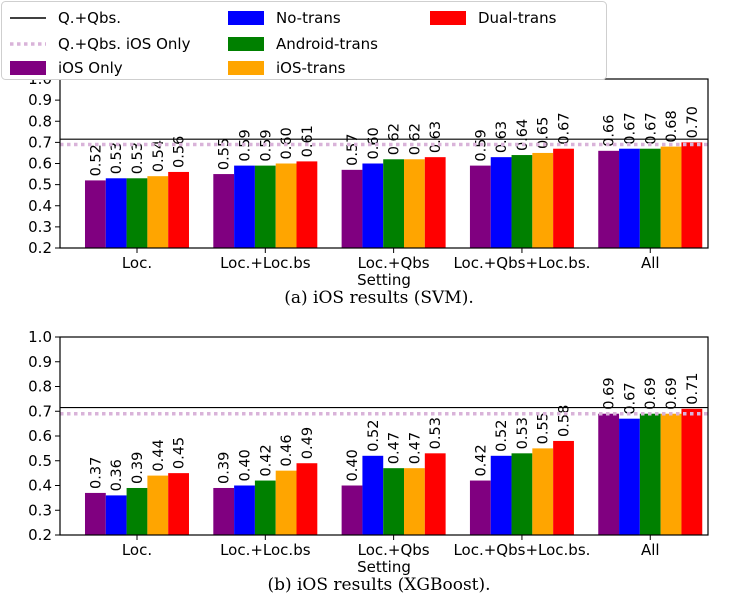 The height and width of the screenshot is (604, 742). I want to click on y-tick-label: 0.4, so click(40, 206).